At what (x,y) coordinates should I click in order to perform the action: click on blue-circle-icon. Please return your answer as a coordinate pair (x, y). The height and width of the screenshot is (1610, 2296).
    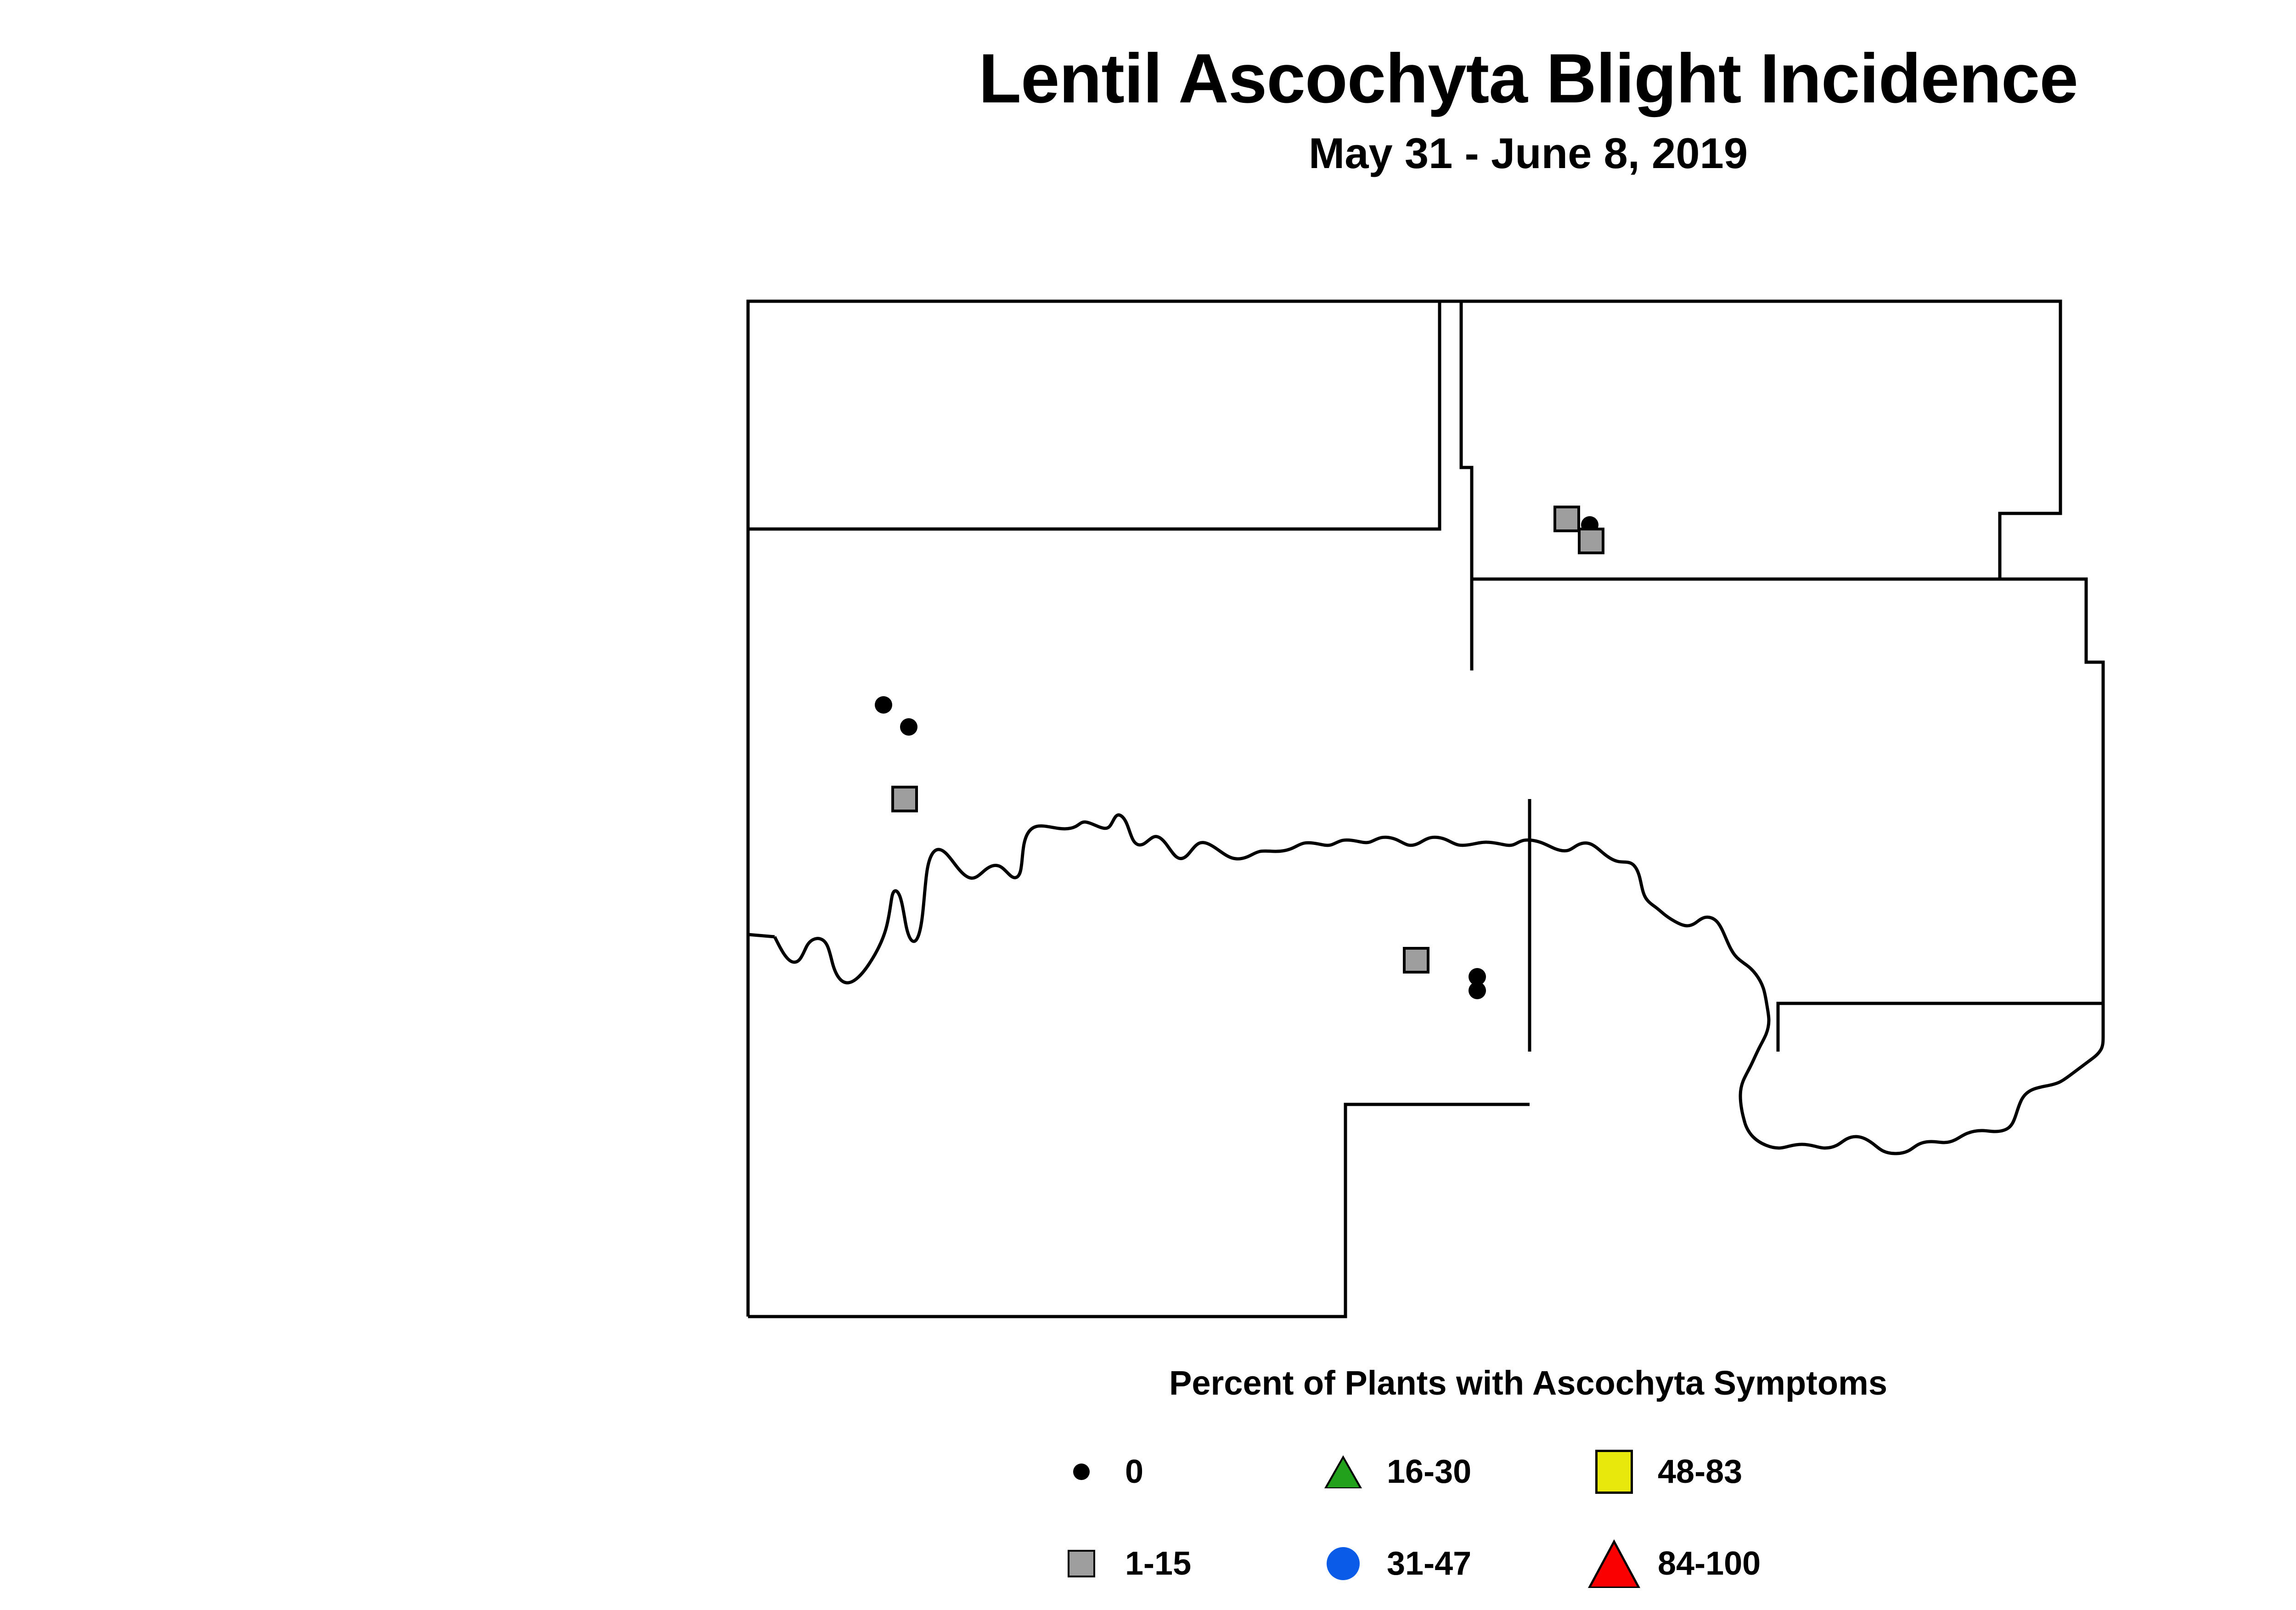
    Looking at the image, I should click on (1343, 1564).